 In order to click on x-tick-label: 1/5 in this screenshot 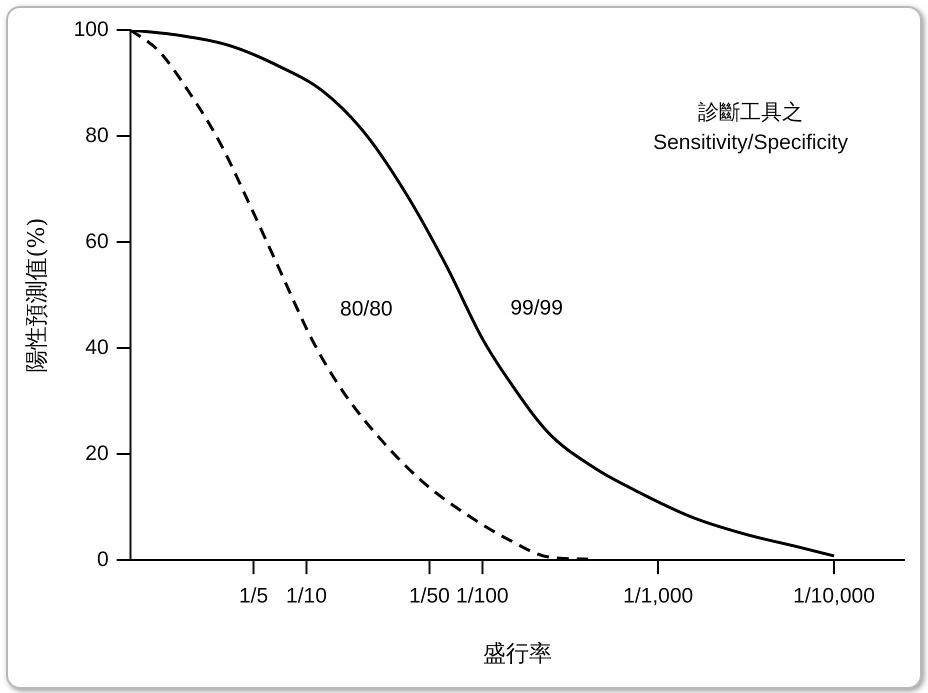, I will do `click(253, 596)`.